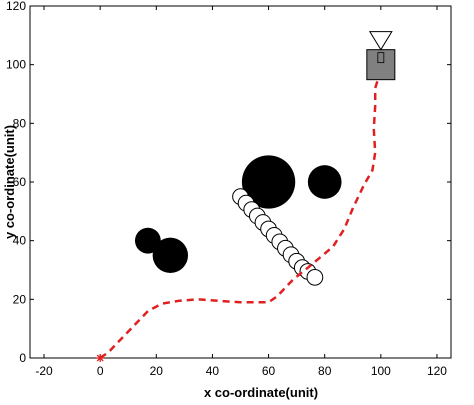 Image resolution: width=474 pixels, height=405 pixels. I want to click on dynamic-obstacle-position, so click(315, 277).